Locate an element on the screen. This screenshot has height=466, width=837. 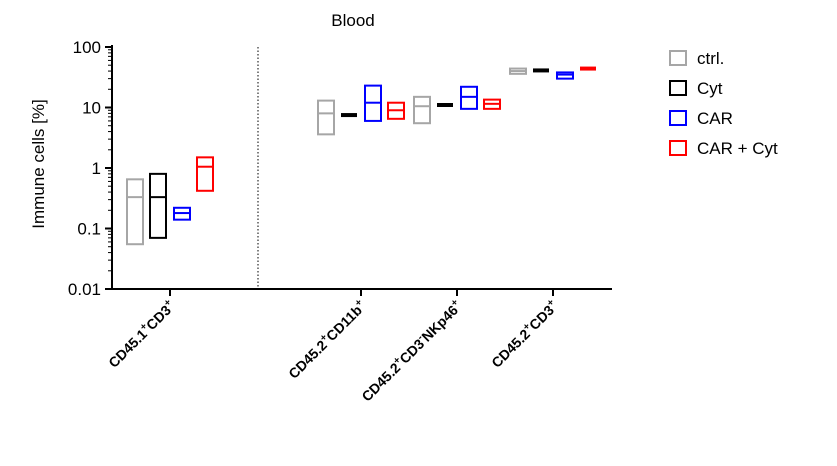
legend-label: Cyt is located at coordinates (710, 88).